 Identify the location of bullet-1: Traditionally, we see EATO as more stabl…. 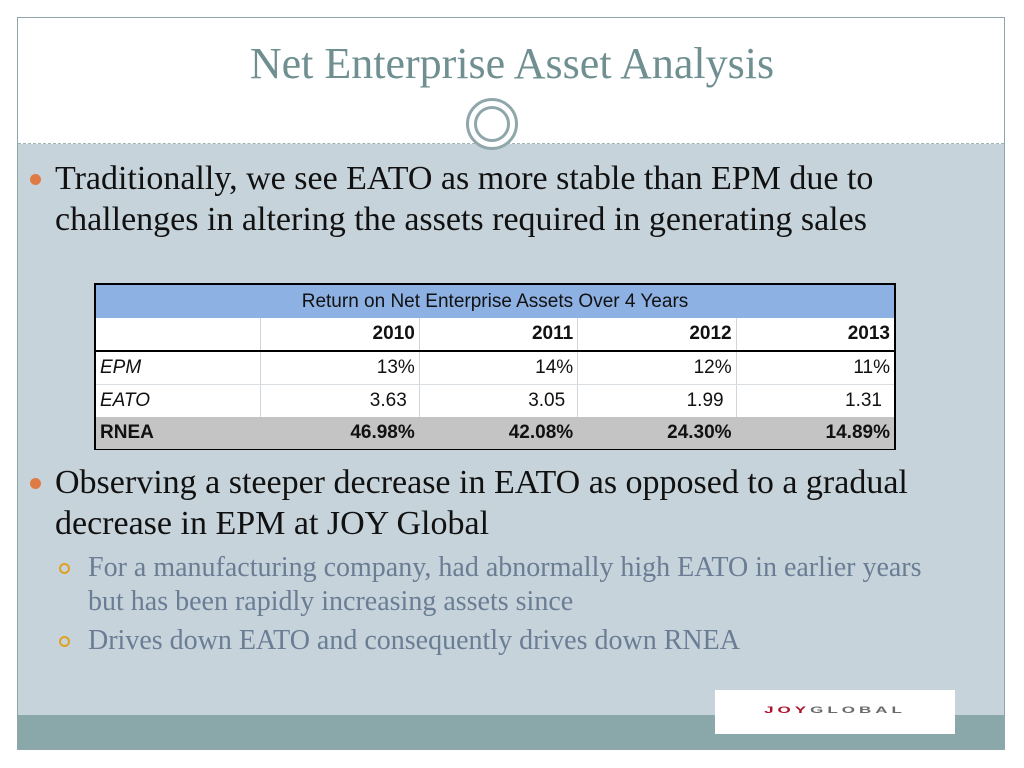
(495, 199).